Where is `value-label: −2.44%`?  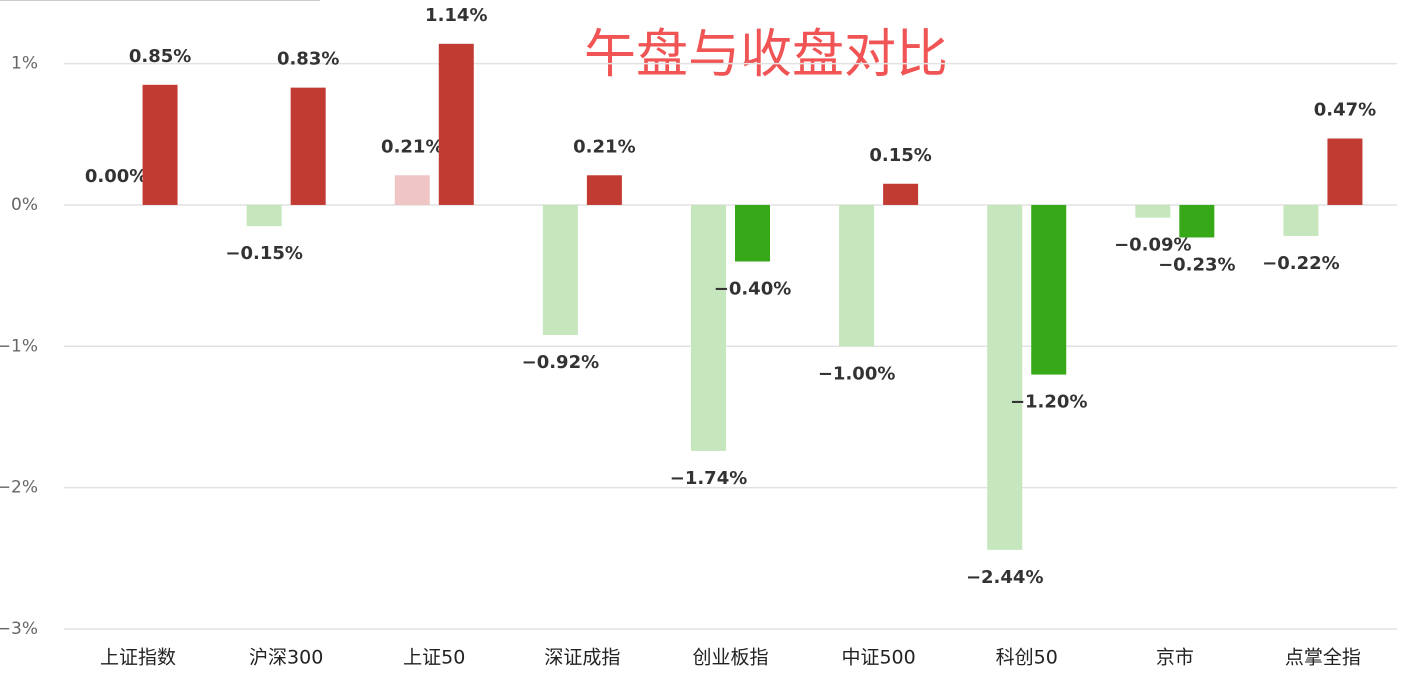
value-label: −2.44% is located at coordinates (1005, 577).